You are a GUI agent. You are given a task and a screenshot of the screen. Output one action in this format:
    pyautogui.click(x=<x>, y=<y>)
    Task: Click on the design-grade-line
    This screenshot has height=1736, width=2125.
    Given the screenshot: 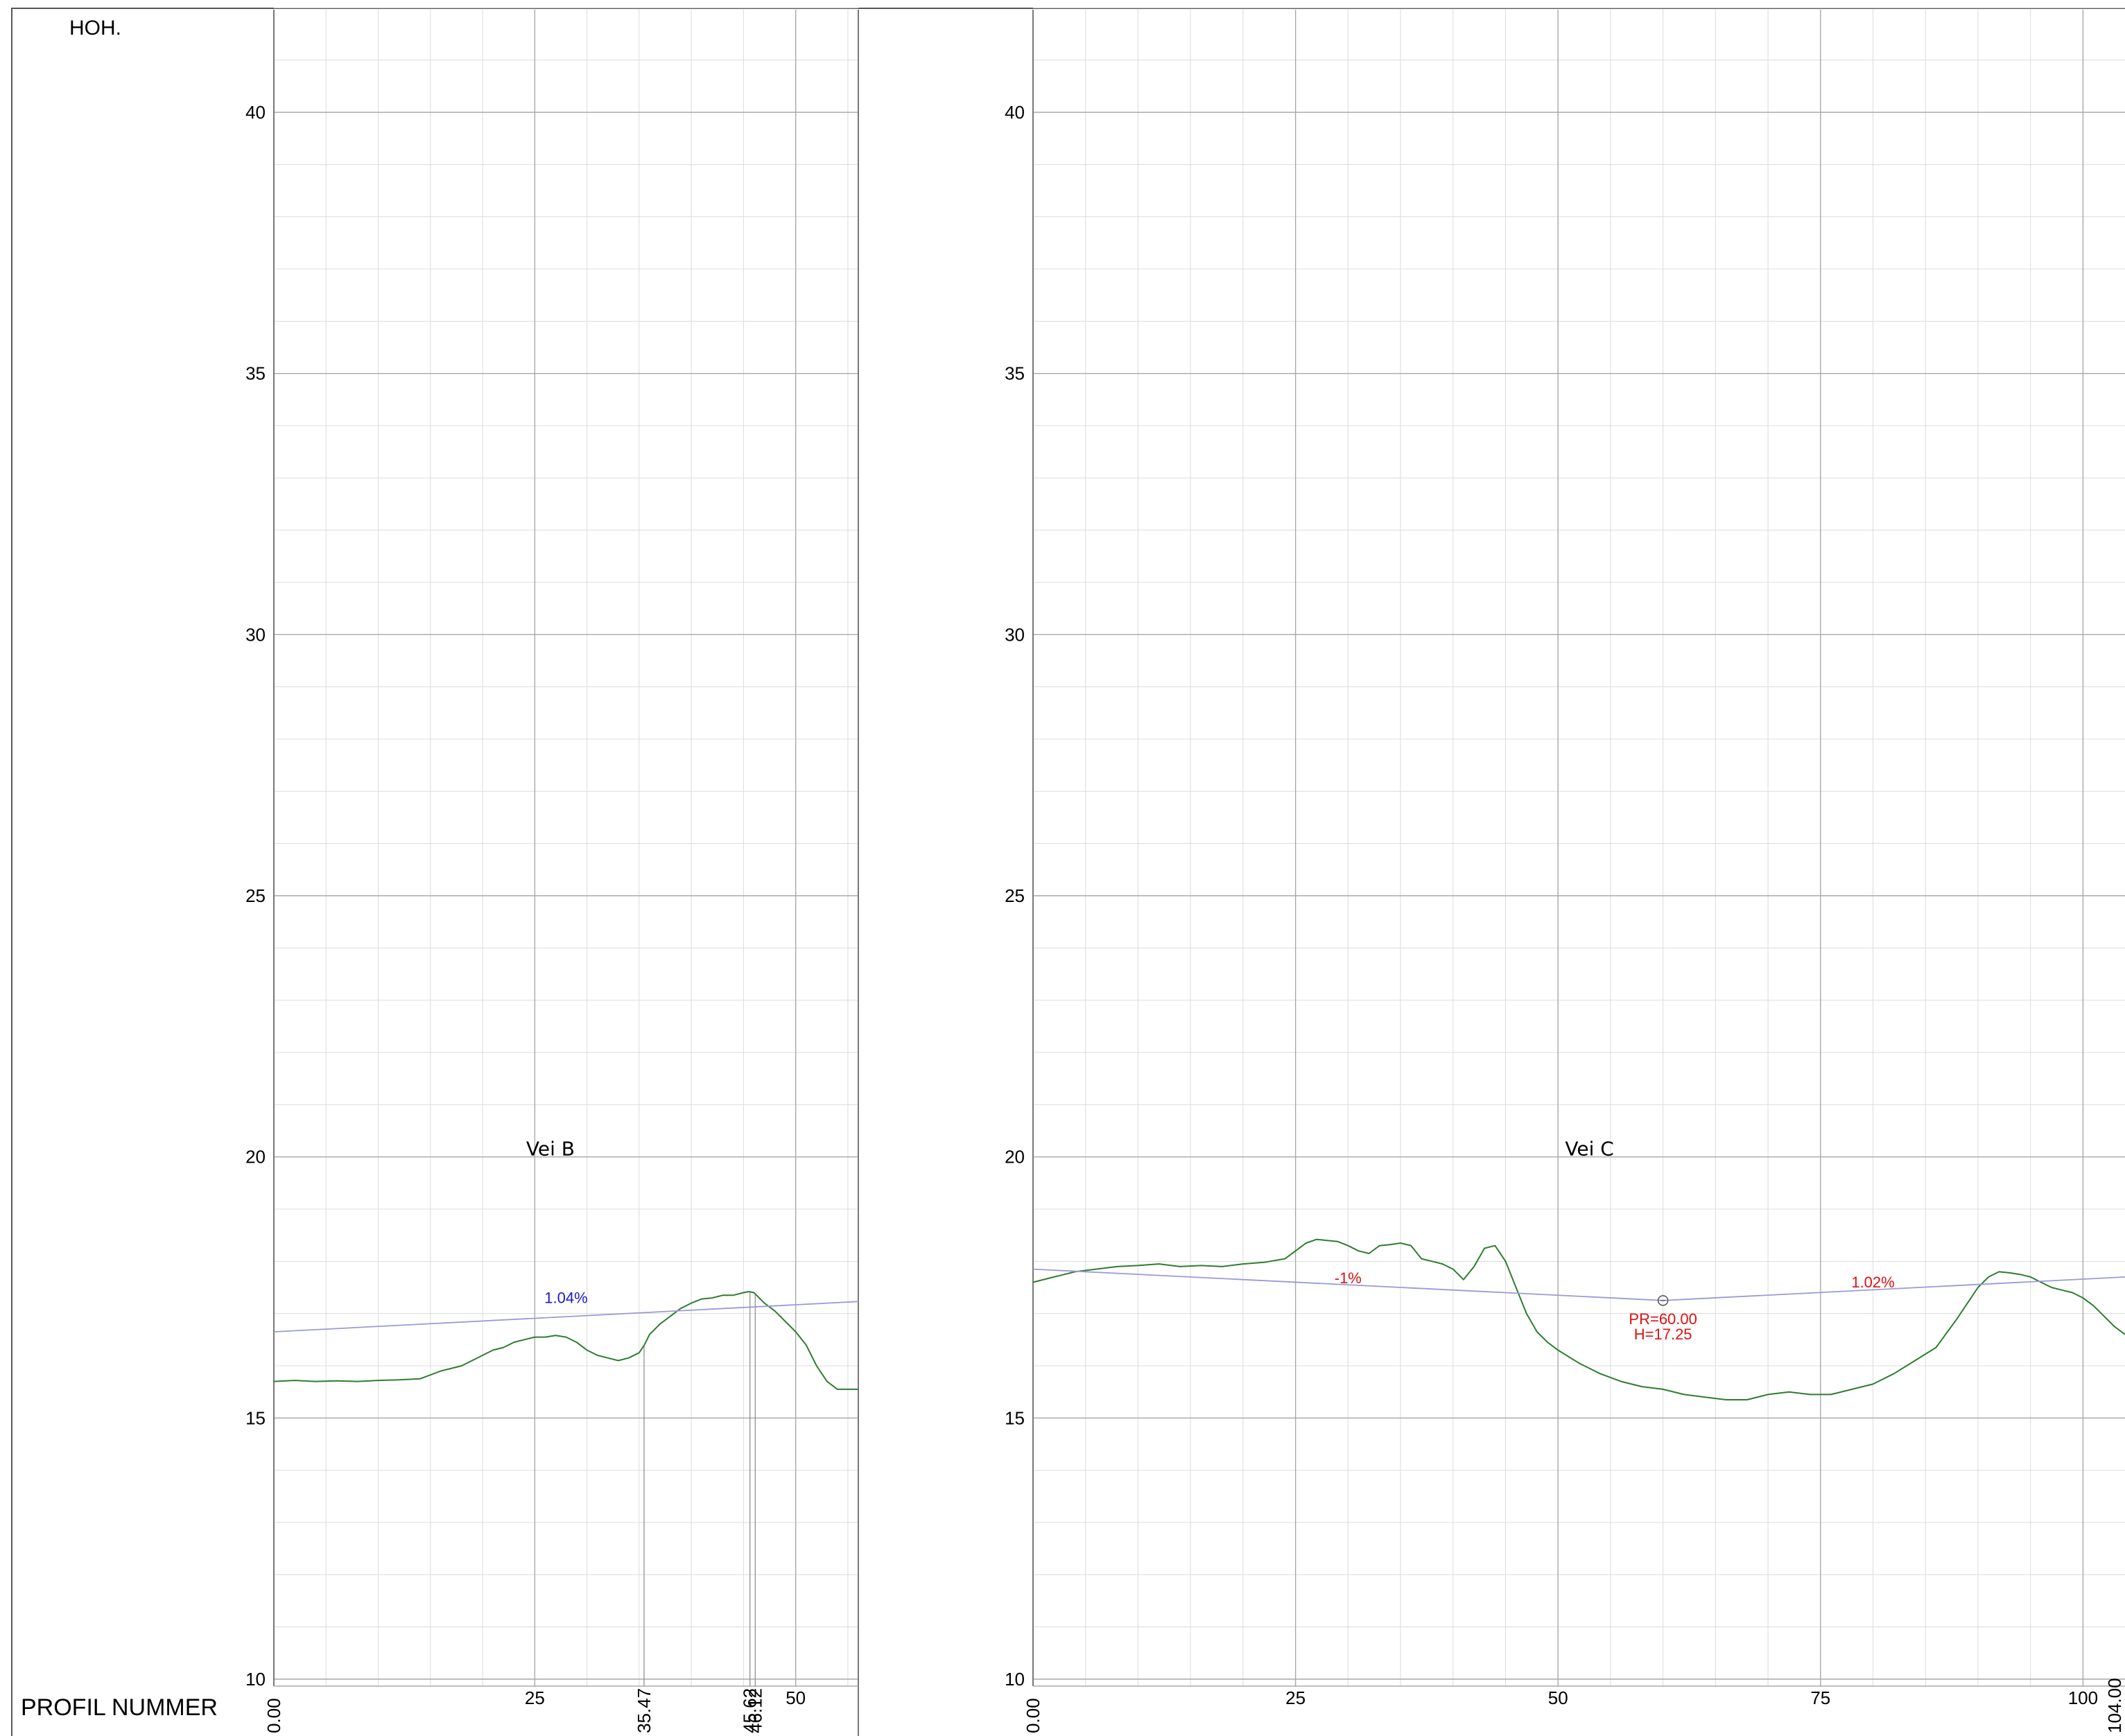 What is the action you would take?
    pyautogui.click(x=566, y=1317)
    